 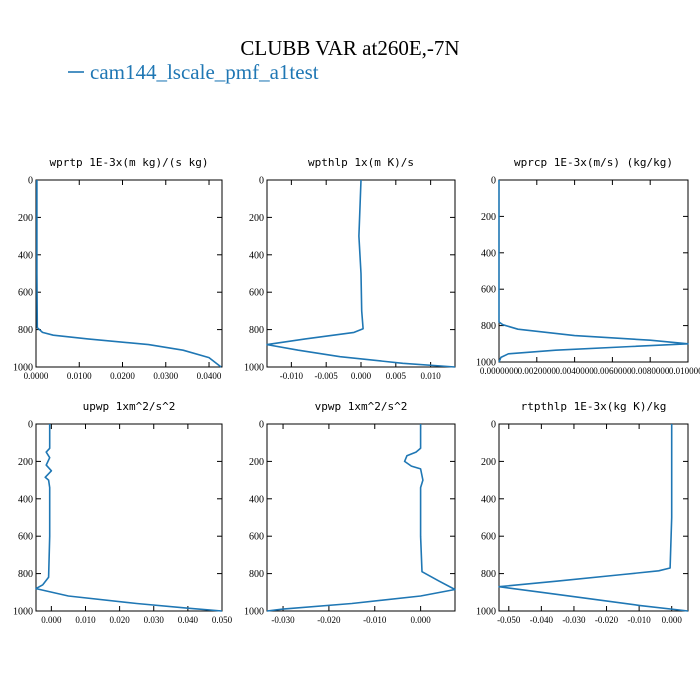 I want to click on x-tick-label: 0.0060000, so click(x=612, y=371).